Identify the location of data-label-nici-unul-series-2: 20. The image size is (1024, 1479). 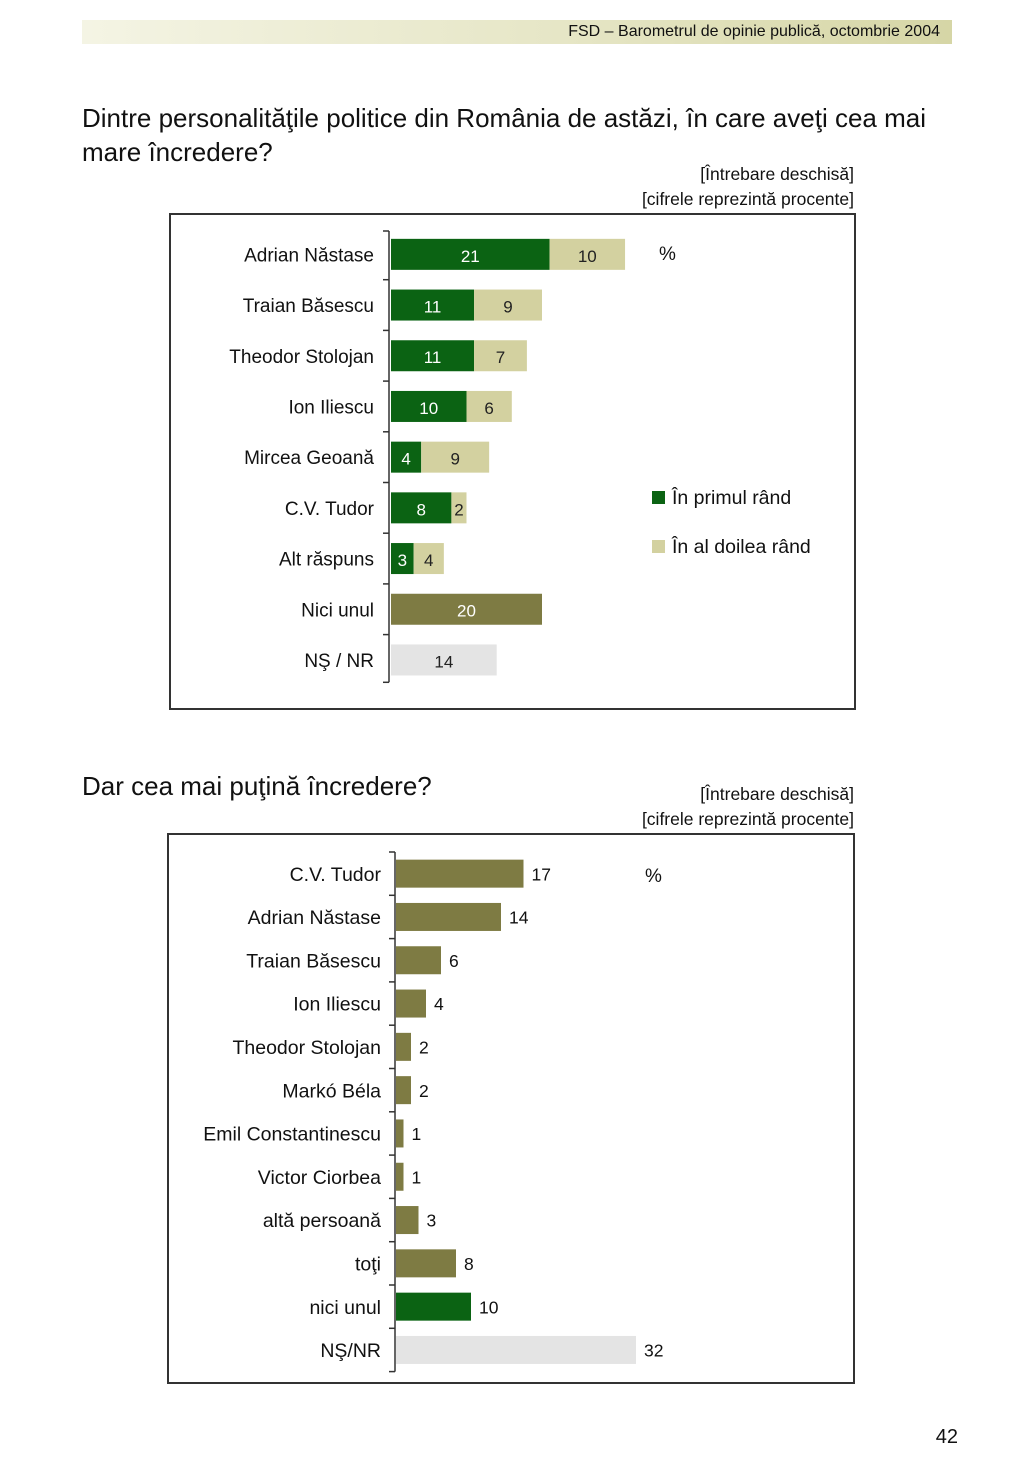
(466, 611).